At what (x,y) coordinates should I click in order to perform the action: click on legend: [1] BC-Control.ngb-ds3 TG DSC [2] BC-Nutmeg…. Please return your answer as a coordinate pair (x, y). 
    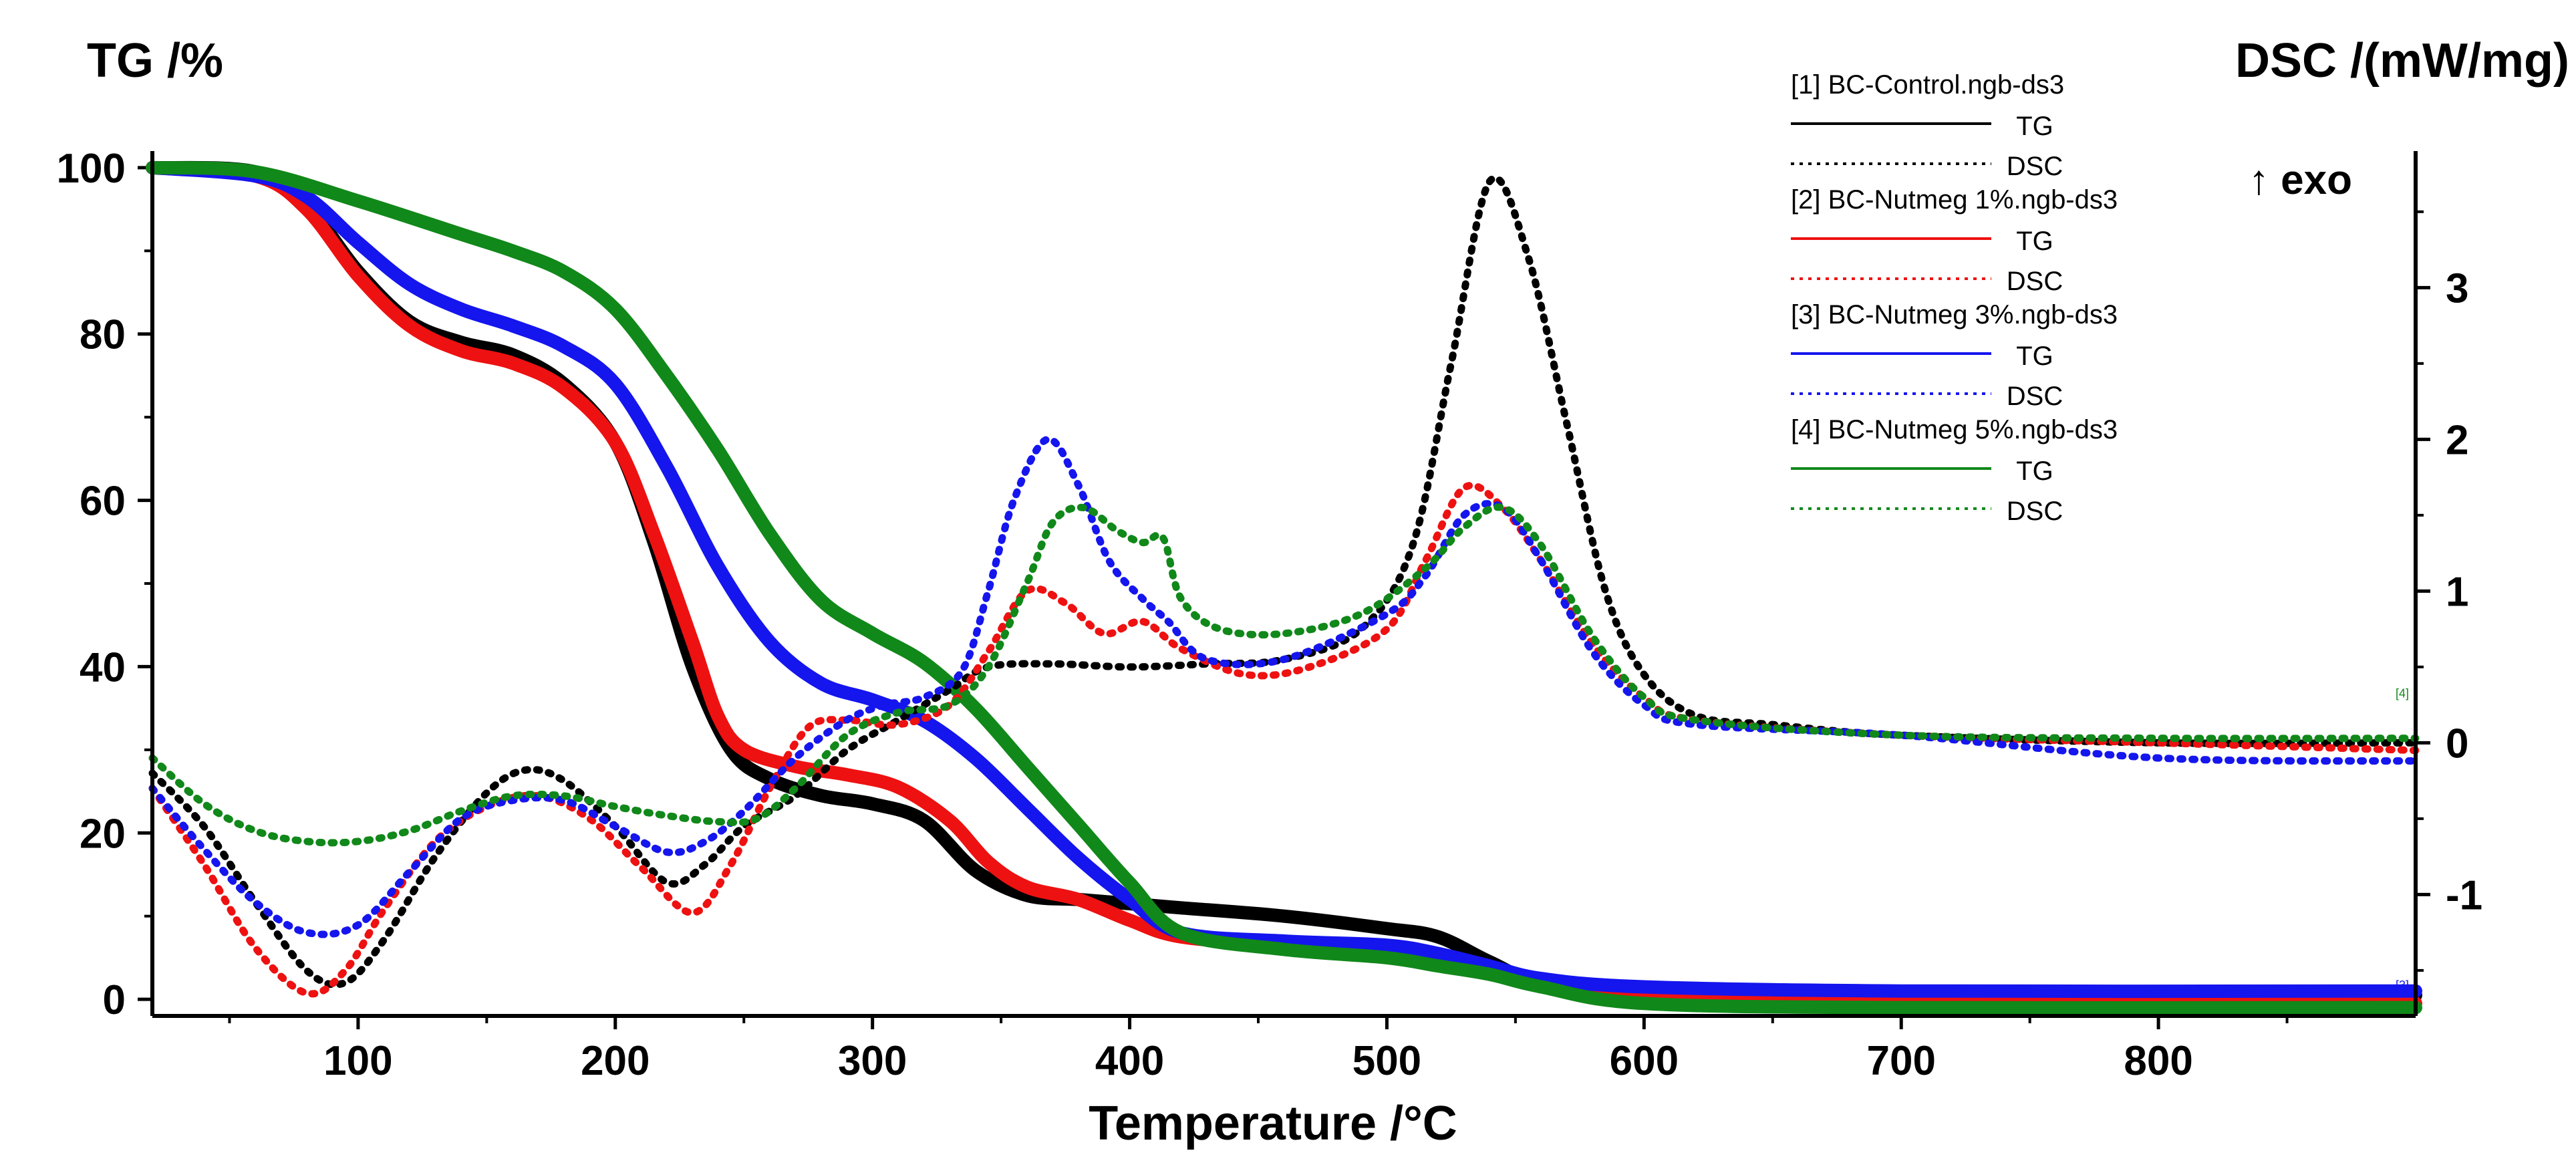
    Looking at the image, I should click on (1954, 298).